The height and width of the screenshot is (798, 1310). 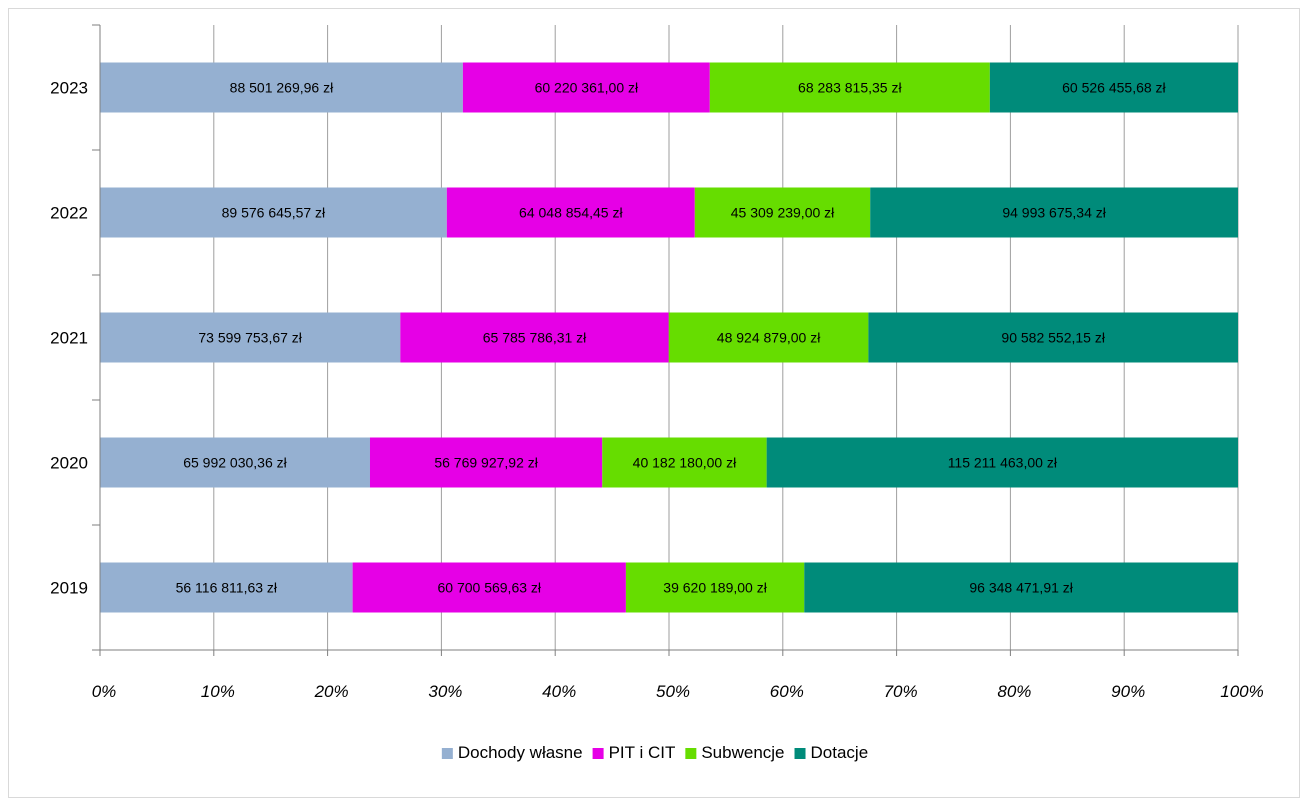 I want to click on x-tick-label-1: 10%, so click(x=218, y=691).